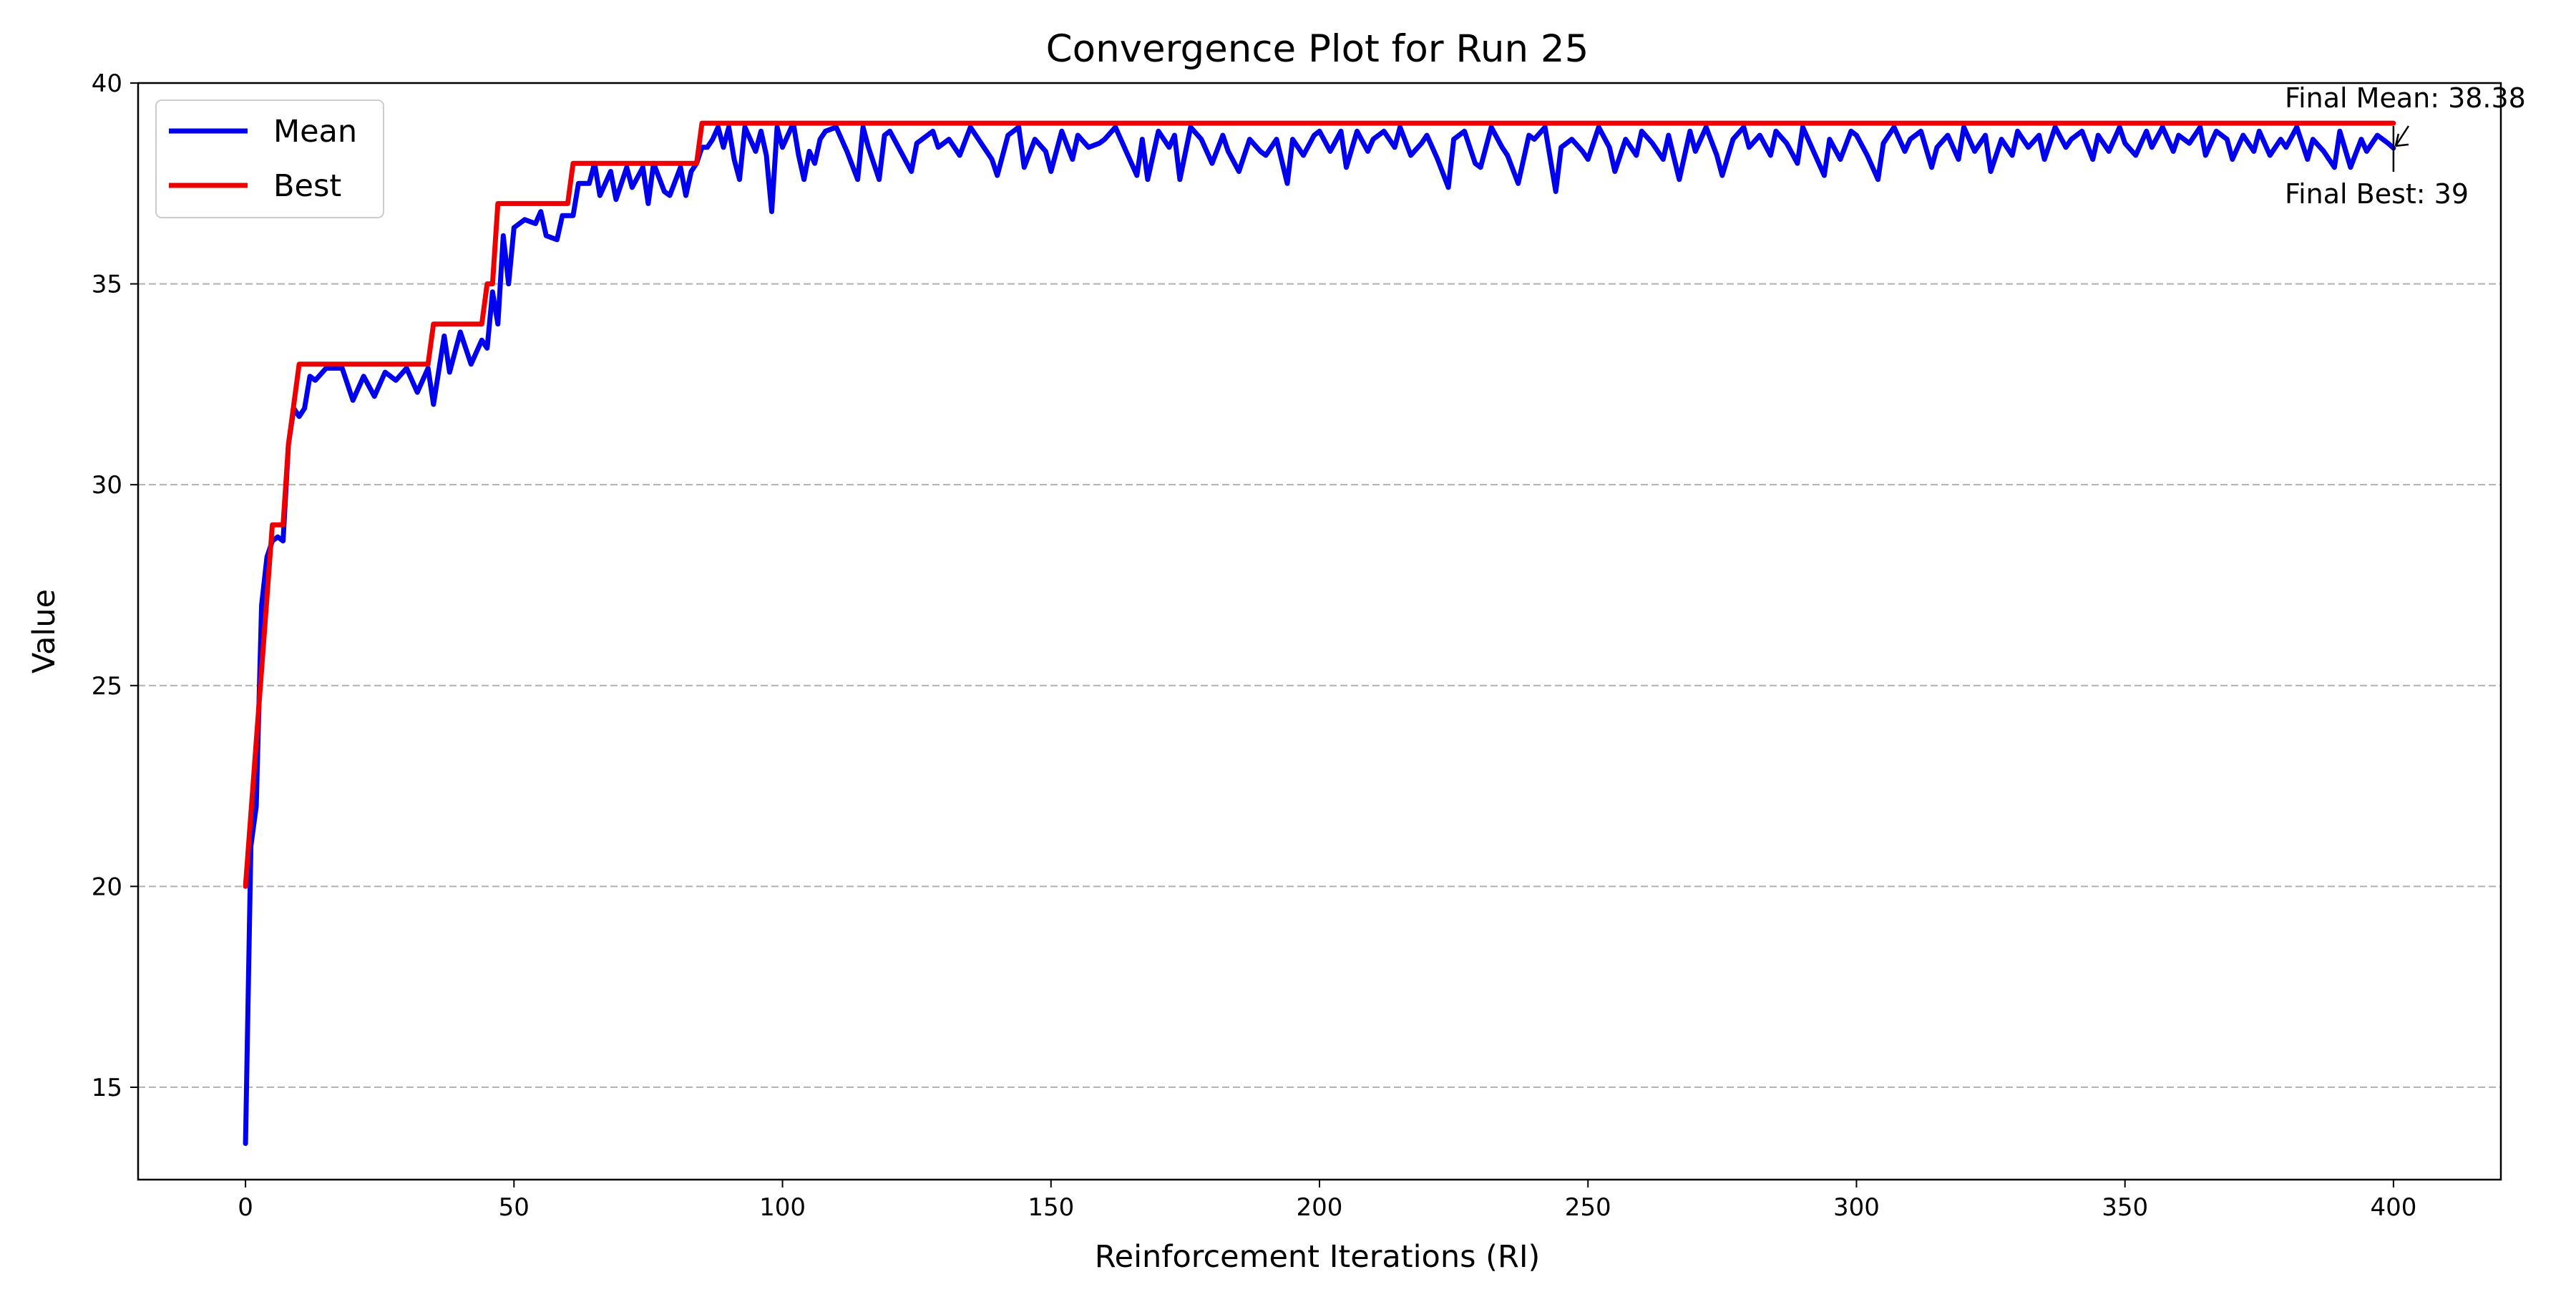 The image size is (2576, 1292). Describe the element at coordinates (1318, 1257) in the screenshot. I see `x-axis-label: Reinforcement Iterations (RI)` at that location.